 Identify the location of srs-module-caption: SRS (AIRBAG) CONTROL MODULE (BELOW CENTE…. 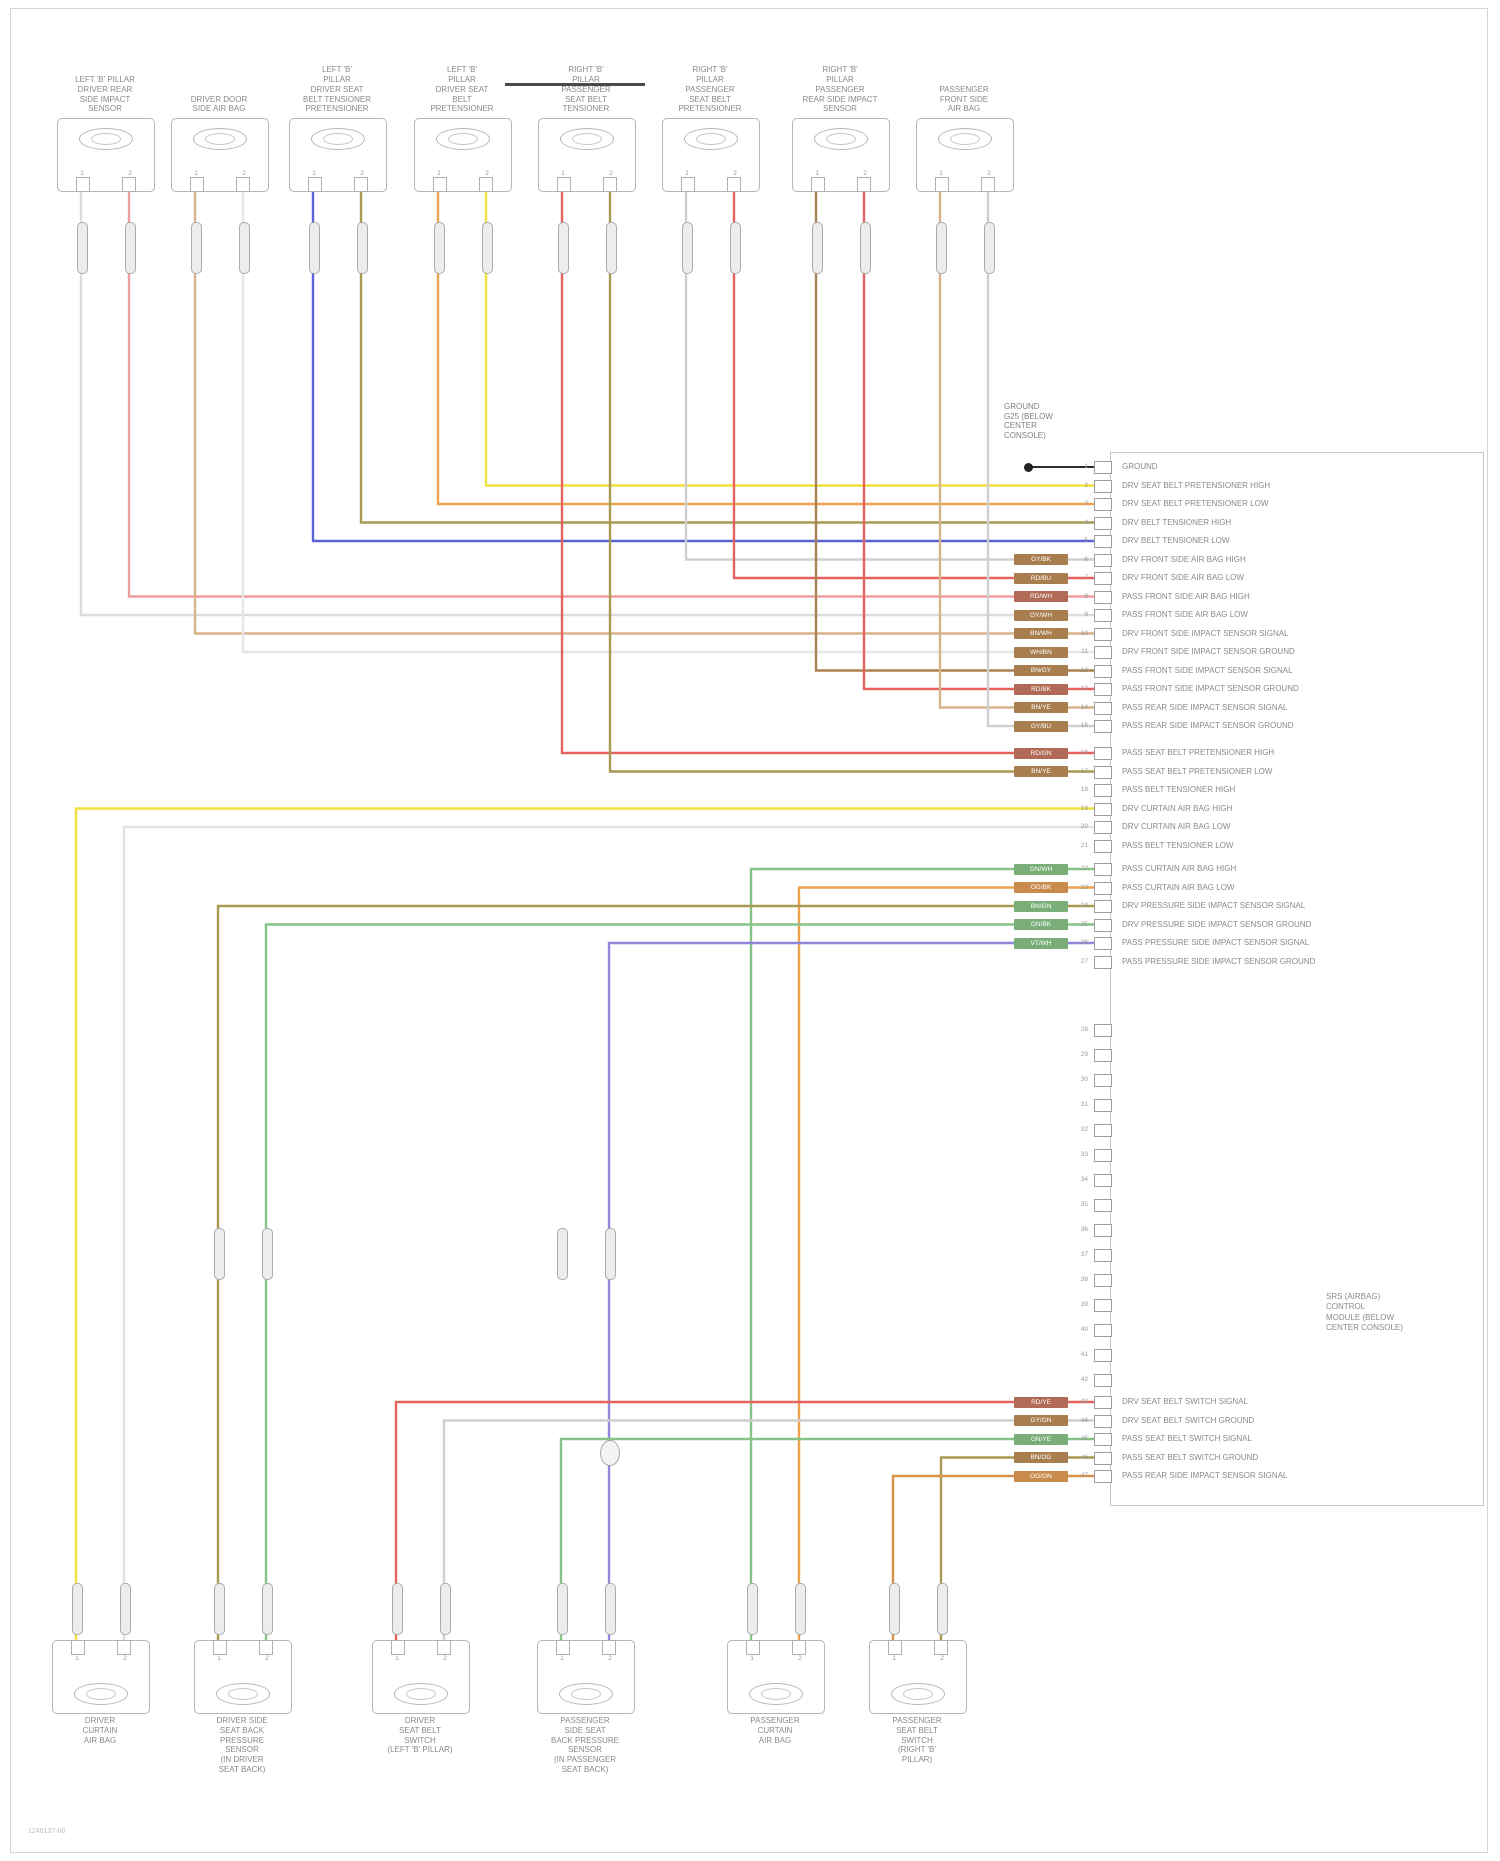
(1364, 1312).